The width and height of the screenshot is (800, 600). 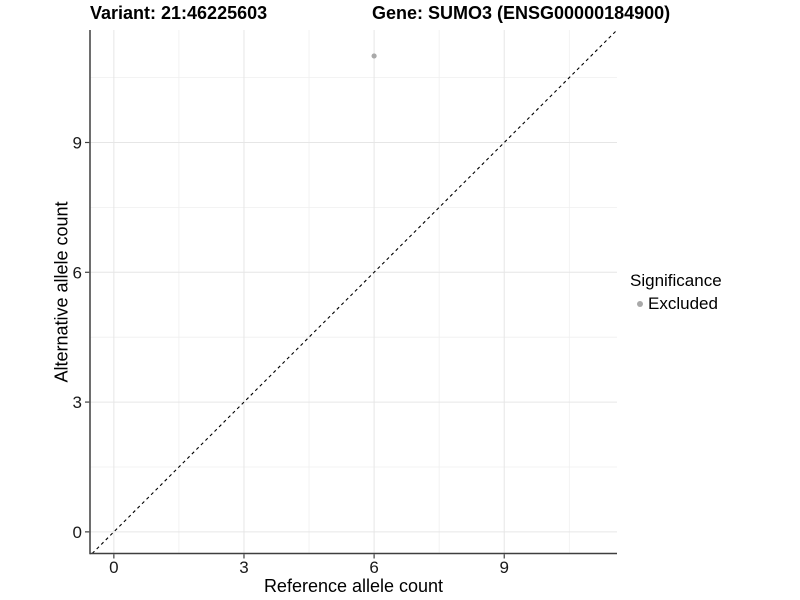 I want to click on plot-title-variant: Variant: 21:46225603, so click(x=179, y=13).